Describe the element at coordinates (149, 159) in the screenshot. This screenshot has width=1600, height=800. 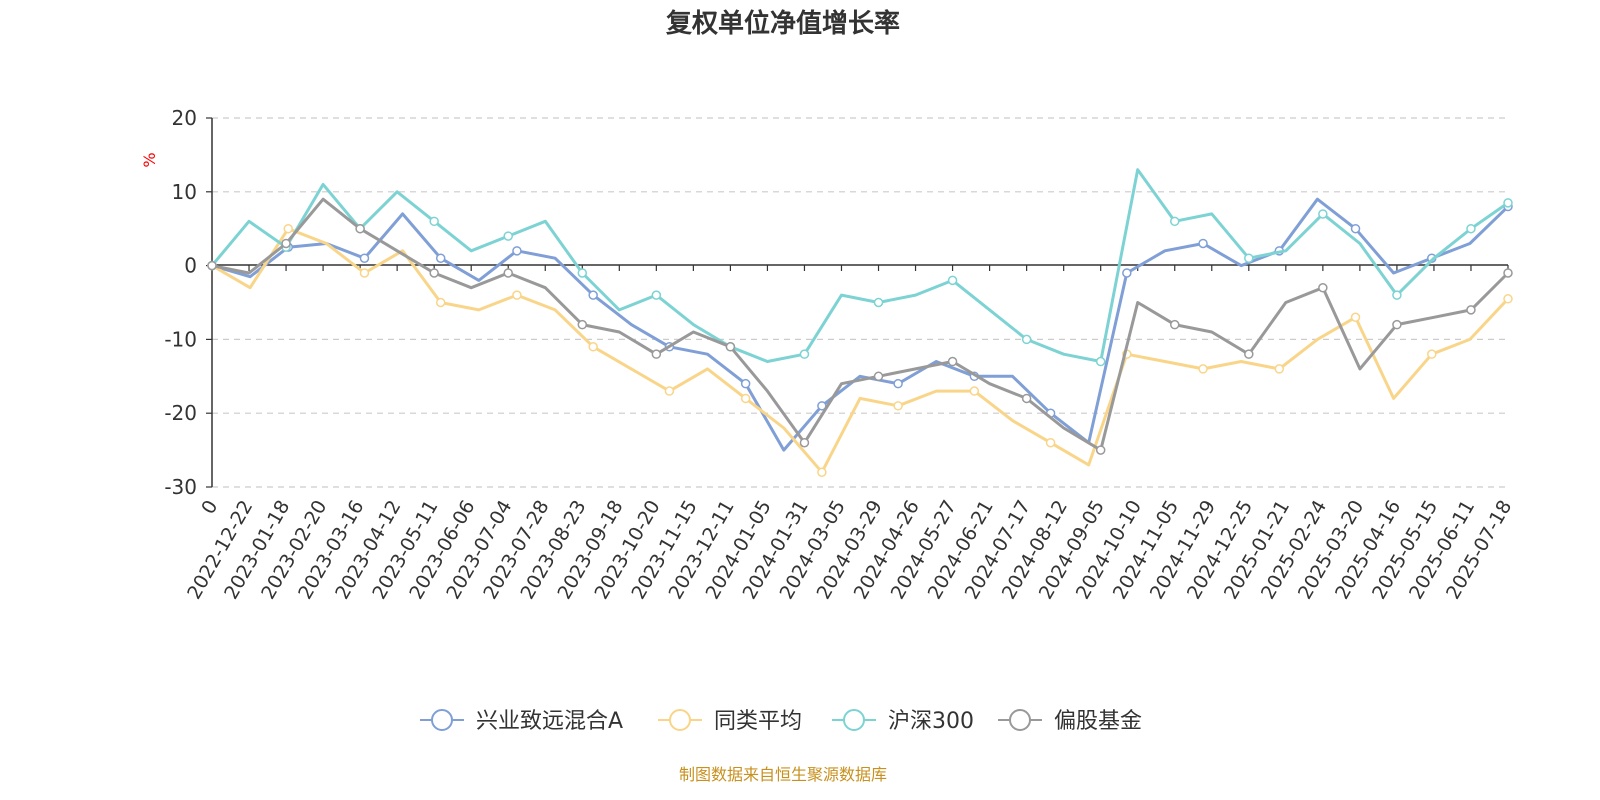
I see `y-axis-unit: %` at that location.